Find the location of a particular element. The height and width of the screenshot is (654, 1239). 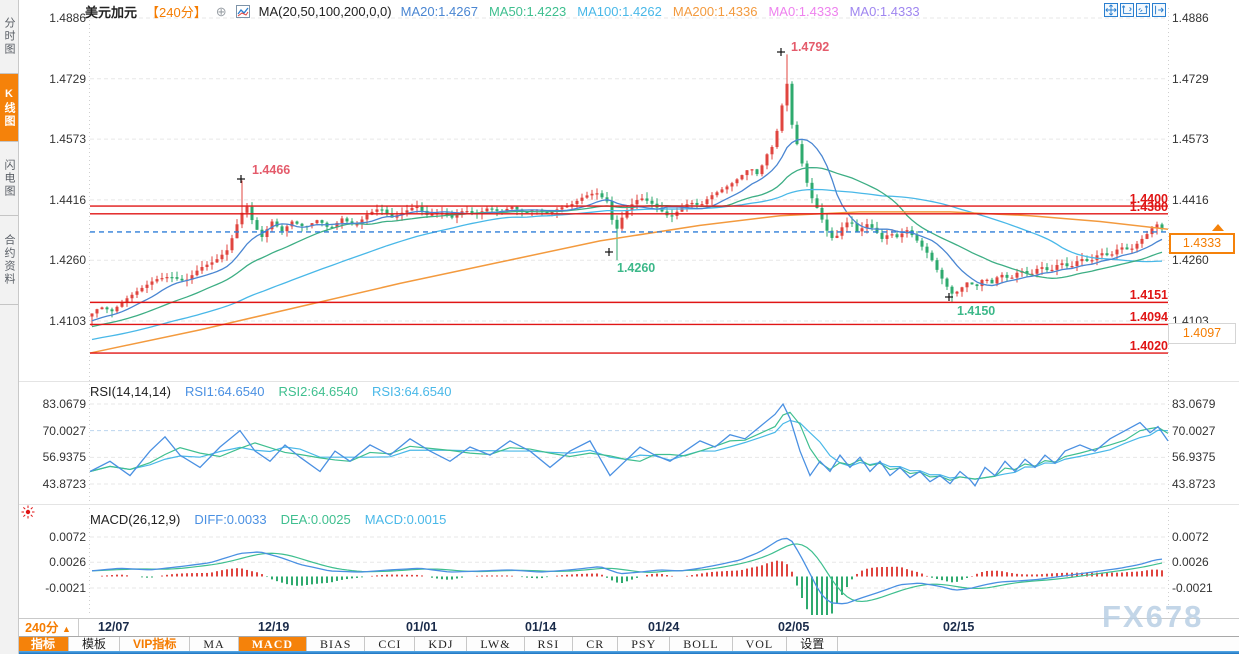

macd-axis-label-right: 0.0072 is located at coordinates (1190, 537).